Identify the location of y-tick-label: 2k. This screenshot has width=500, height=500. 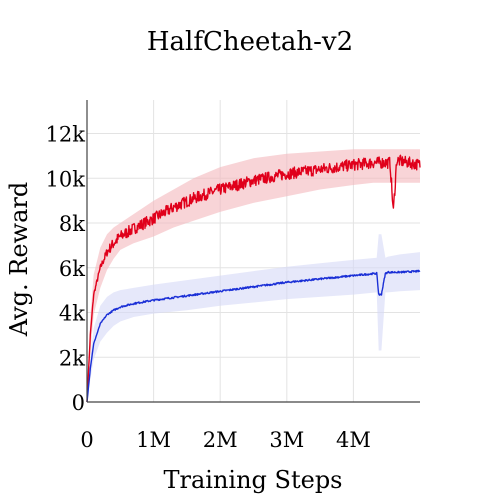
(72, 358).